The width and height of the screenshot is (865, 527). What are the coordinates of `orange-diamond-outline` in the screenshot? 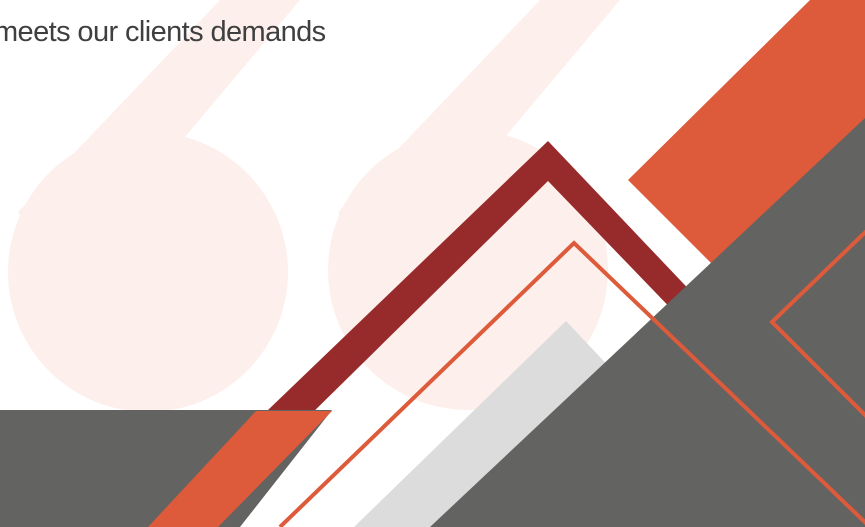 It's located at (817, 323).